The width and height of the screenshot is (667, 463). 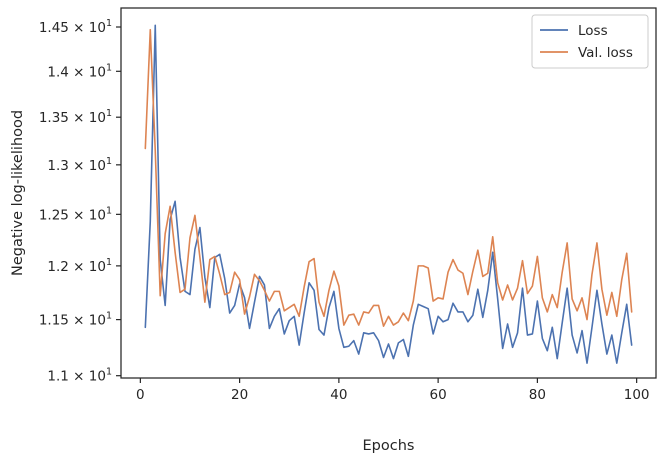 I want to click on x-tick-label: 20, so click(x=239, y=395).